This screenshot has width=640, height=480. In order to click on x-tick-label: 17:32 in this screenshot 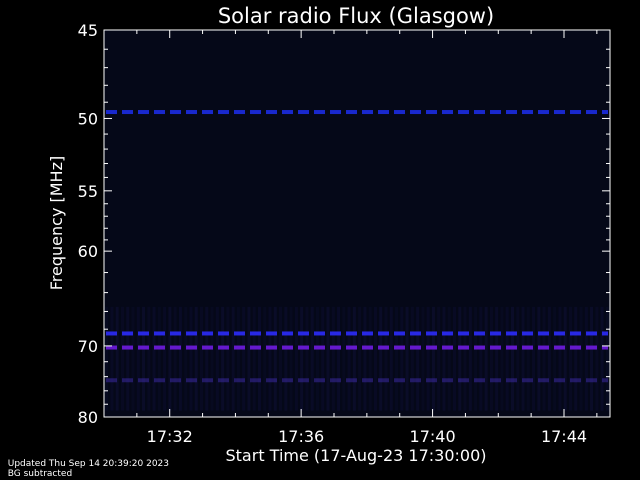, I will do `click(170, 436)`.